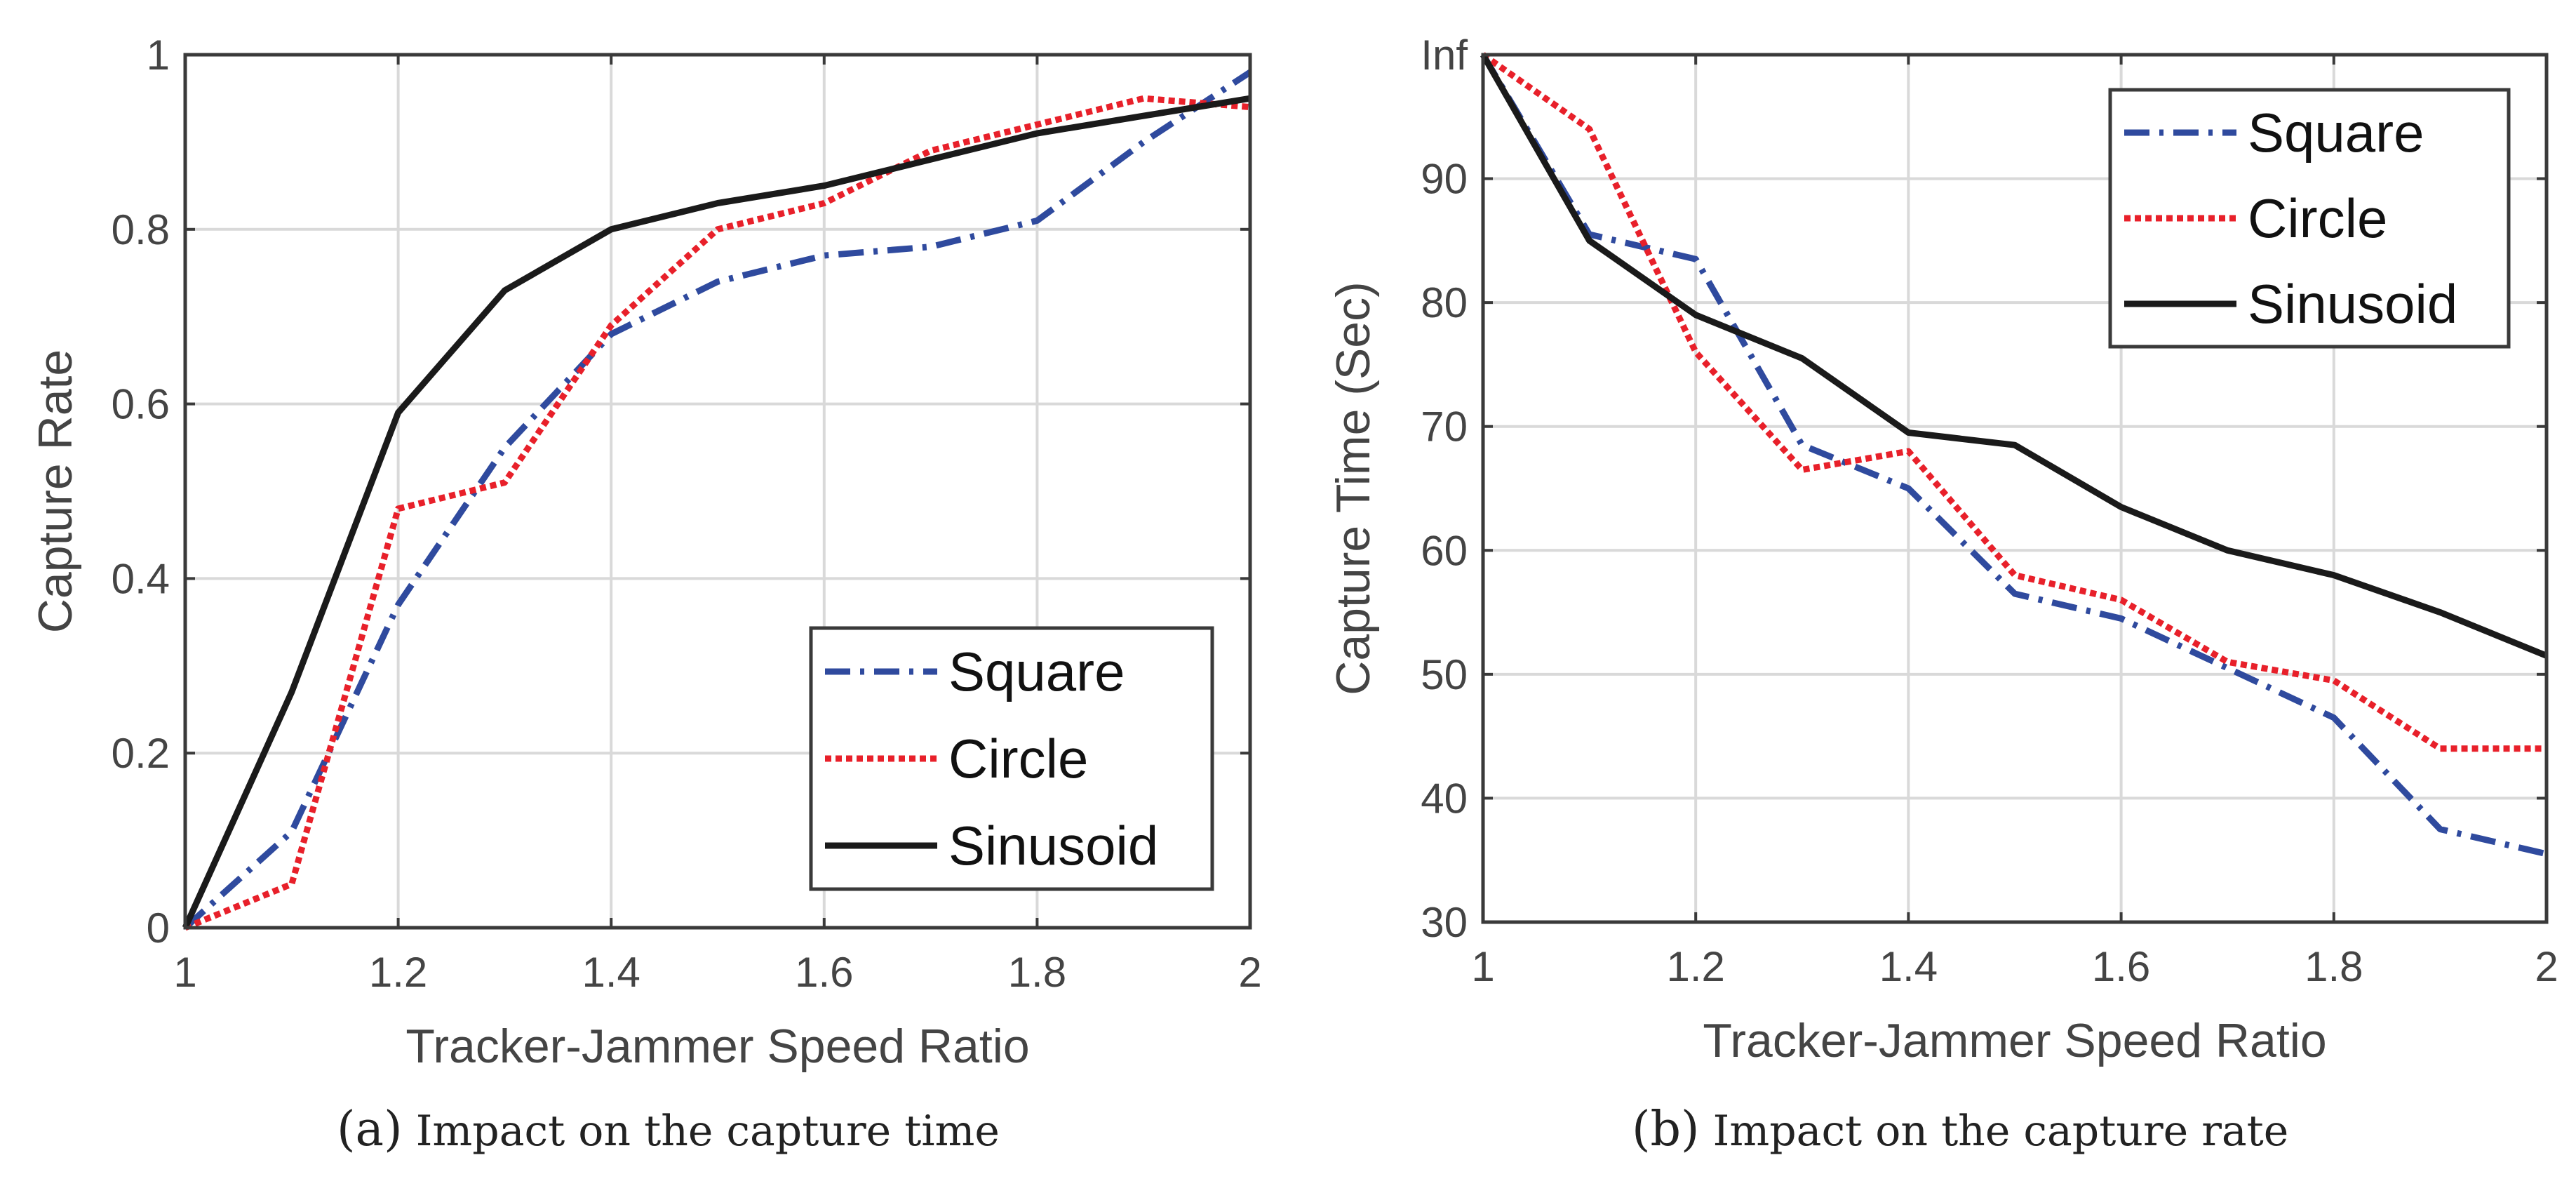  Describe the element at coordinates (55, 491) in the screenshot. I see `y-axis-label: Capture Rate` at that location.